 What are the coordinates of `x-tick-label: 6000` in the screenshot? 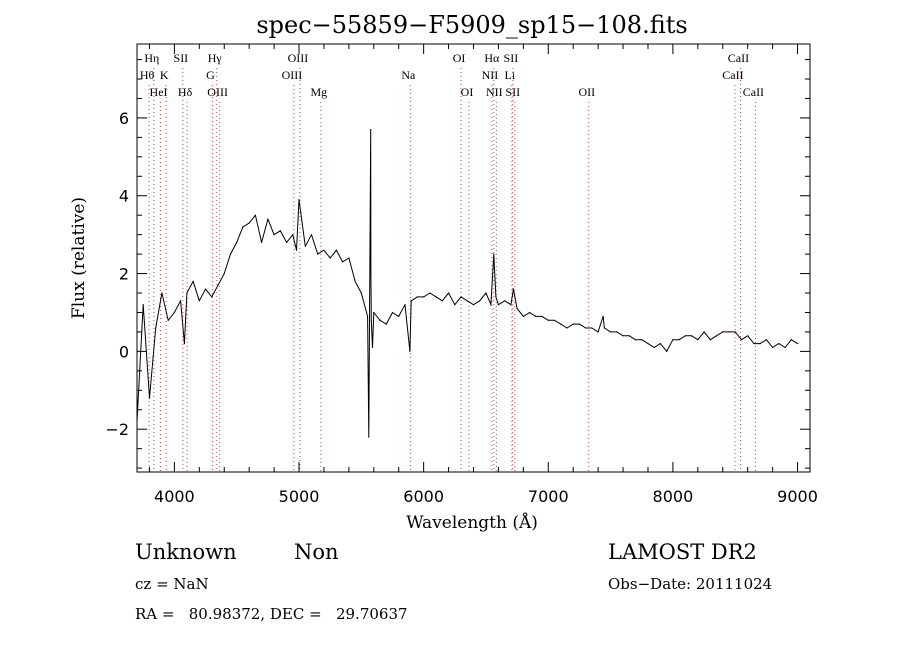 It's located at (423, 496).